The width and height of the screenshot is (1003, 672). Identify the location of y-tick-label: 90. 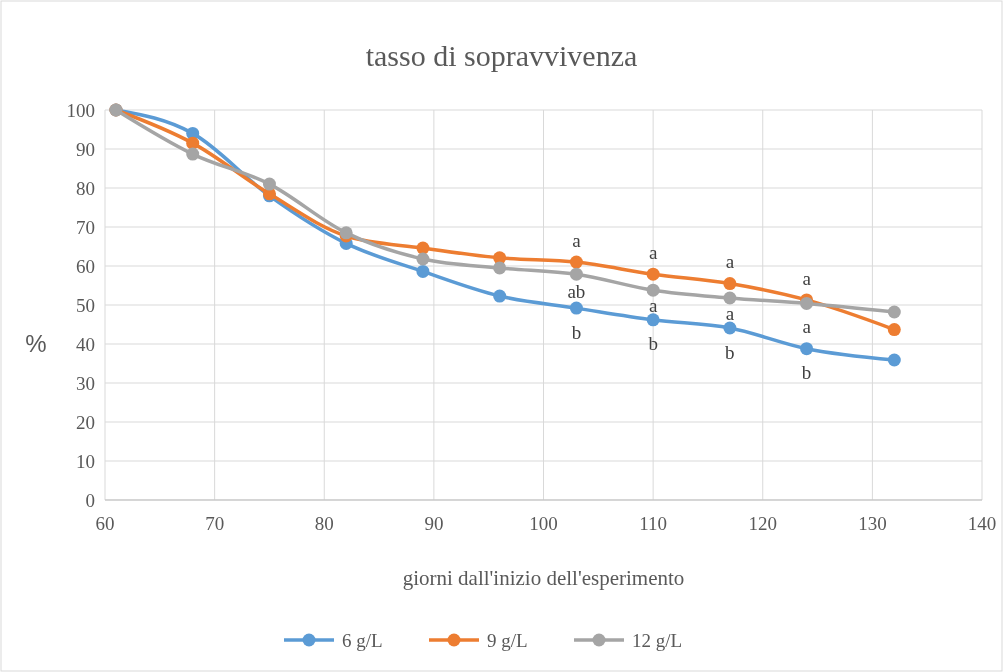
(85, 149).